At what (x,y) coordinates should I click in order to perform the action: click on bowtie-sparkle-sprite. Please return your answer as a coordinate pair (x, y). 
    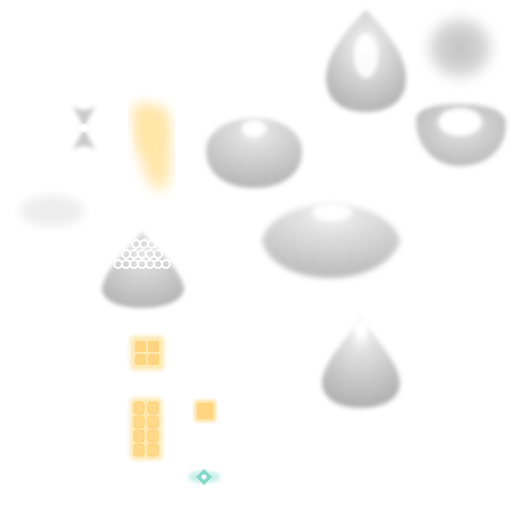
    Looking at the image, I should click on (84, 128).